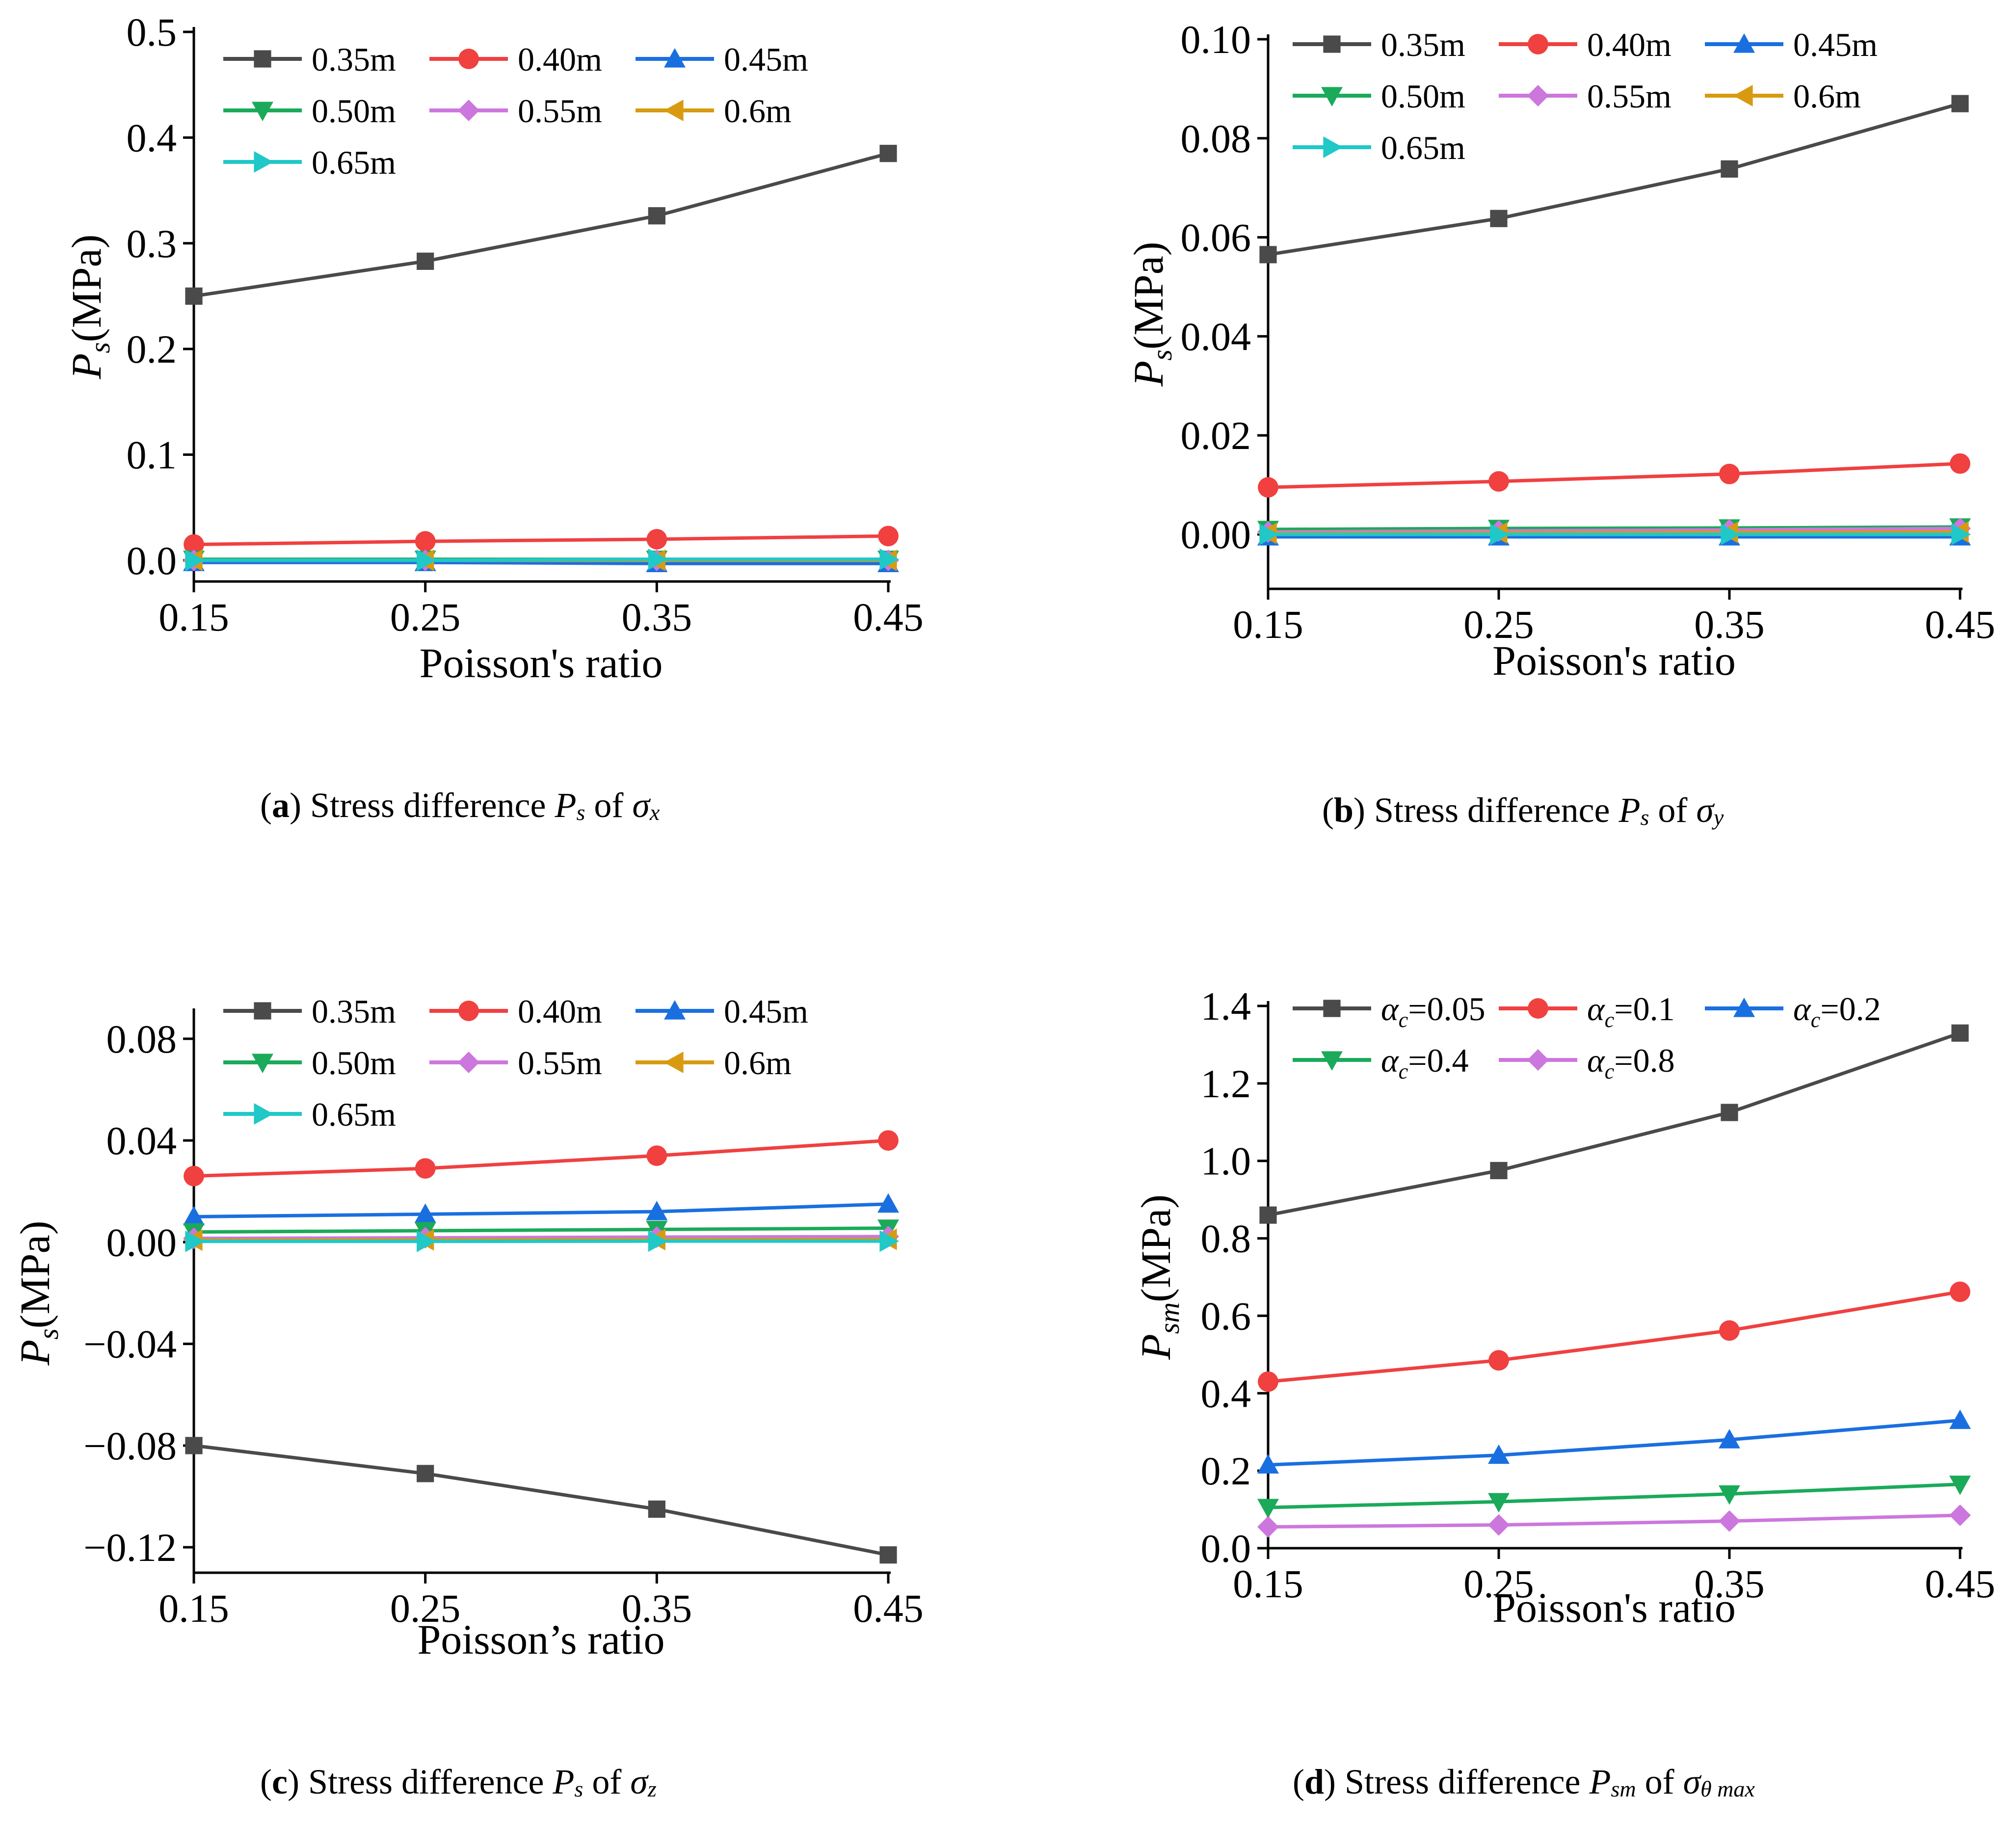  I want to click on legend-label: αc=0.8, so click(1631, 1063).